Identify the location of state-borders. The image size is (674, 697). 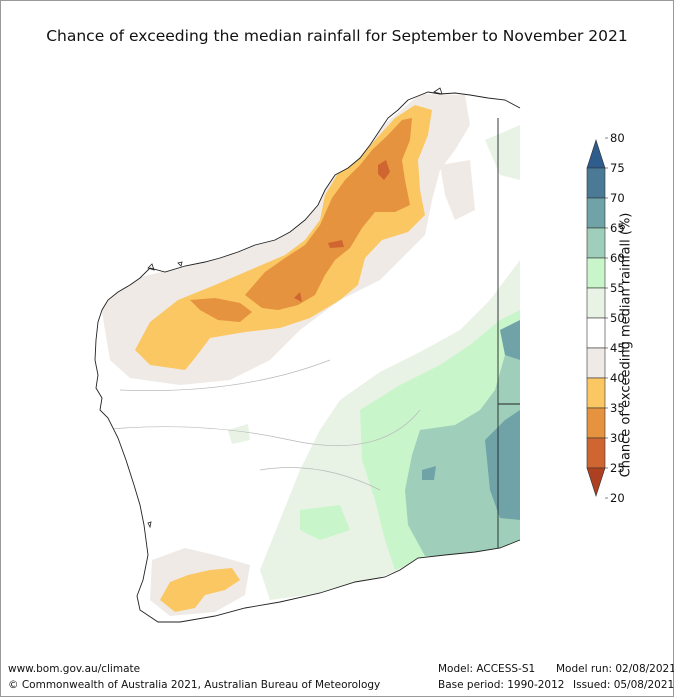
(508, 333).